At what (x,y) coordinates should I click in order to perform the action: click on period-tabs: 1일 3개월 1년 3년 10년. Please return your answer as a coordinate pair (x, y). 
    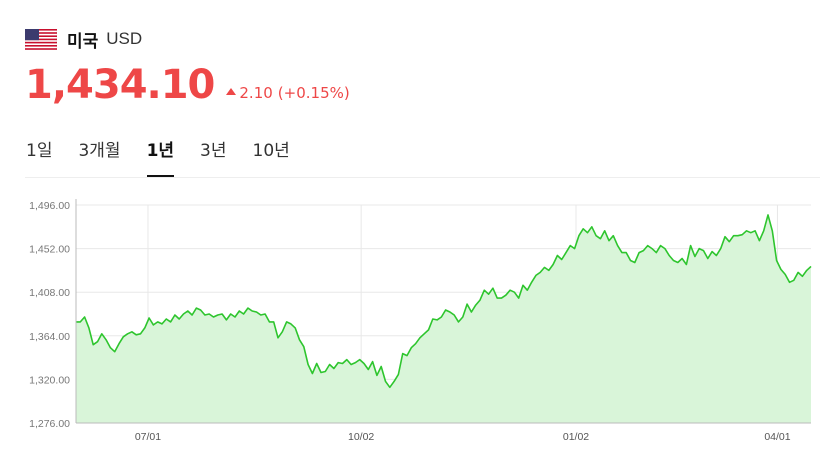
    Looking at the image, I should click on (171, 156).